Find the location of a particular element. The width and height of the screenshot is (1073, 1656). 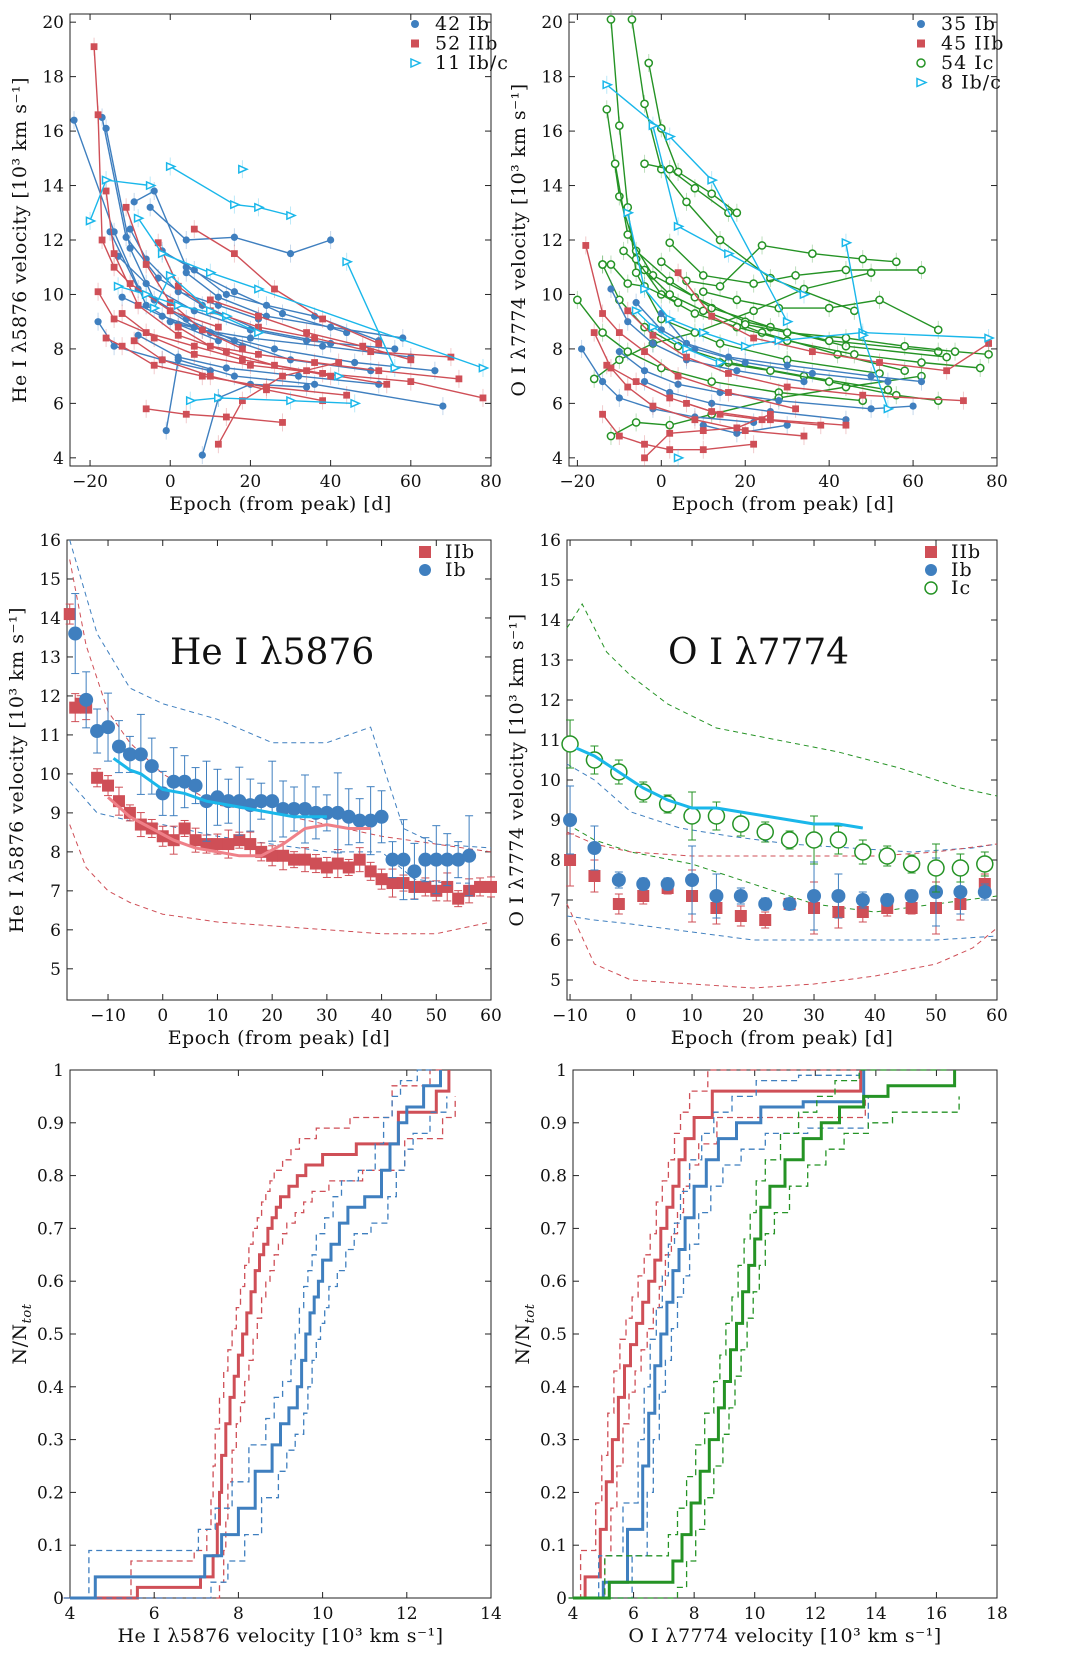

legend-label: 11 Ib/c is located at coordinates (472, 63).